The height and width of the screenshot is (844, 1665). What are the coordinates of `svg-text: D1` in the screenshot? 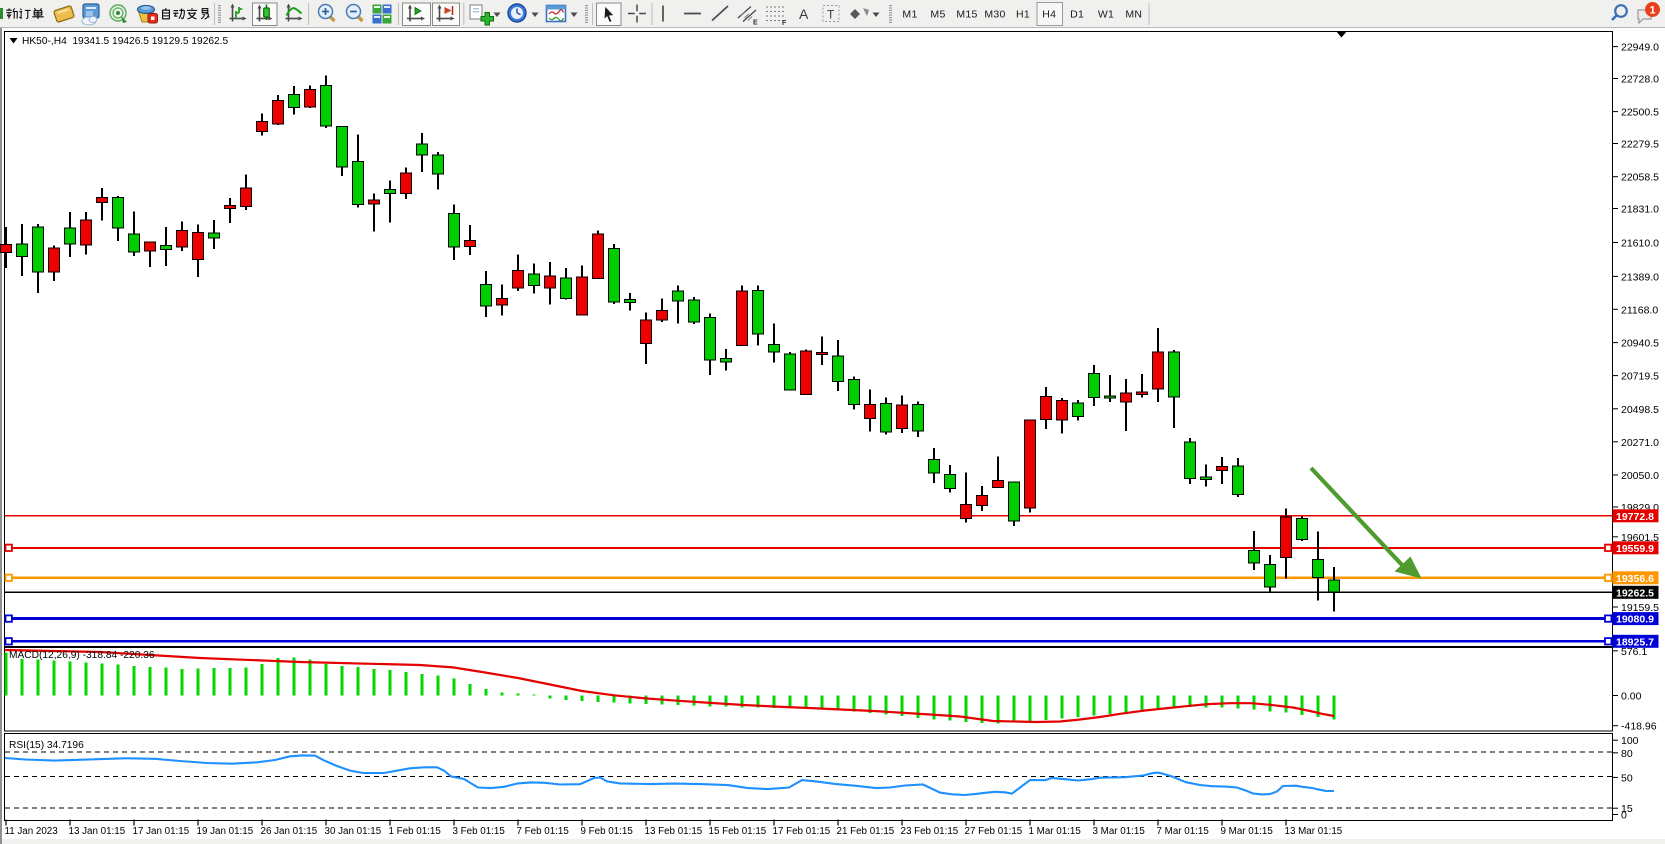 It's located at (1077, 15).